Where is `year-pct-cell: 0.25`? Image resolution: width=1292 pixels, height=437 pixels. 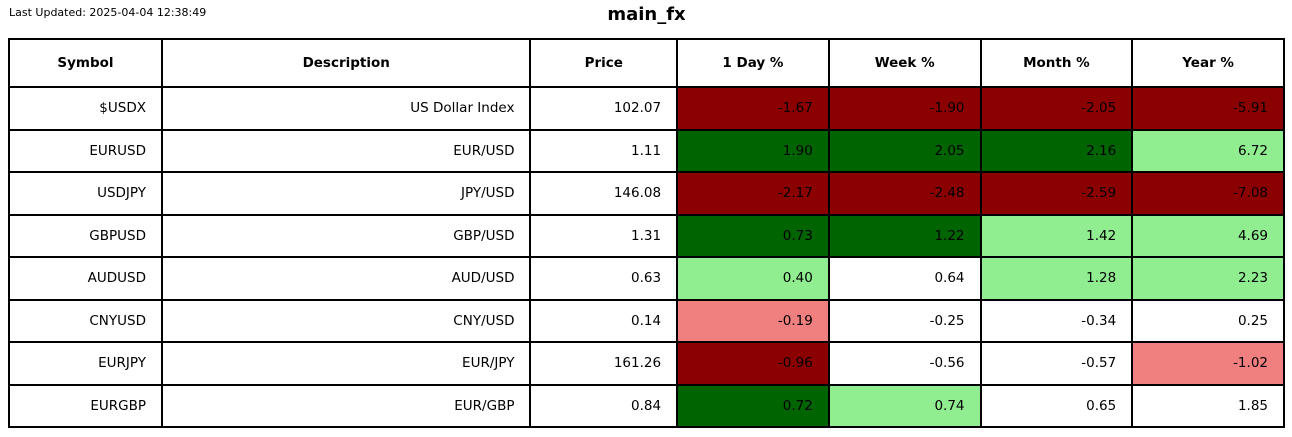 year-pct-cell: 0.25 is located at coordinates (1208, 320).